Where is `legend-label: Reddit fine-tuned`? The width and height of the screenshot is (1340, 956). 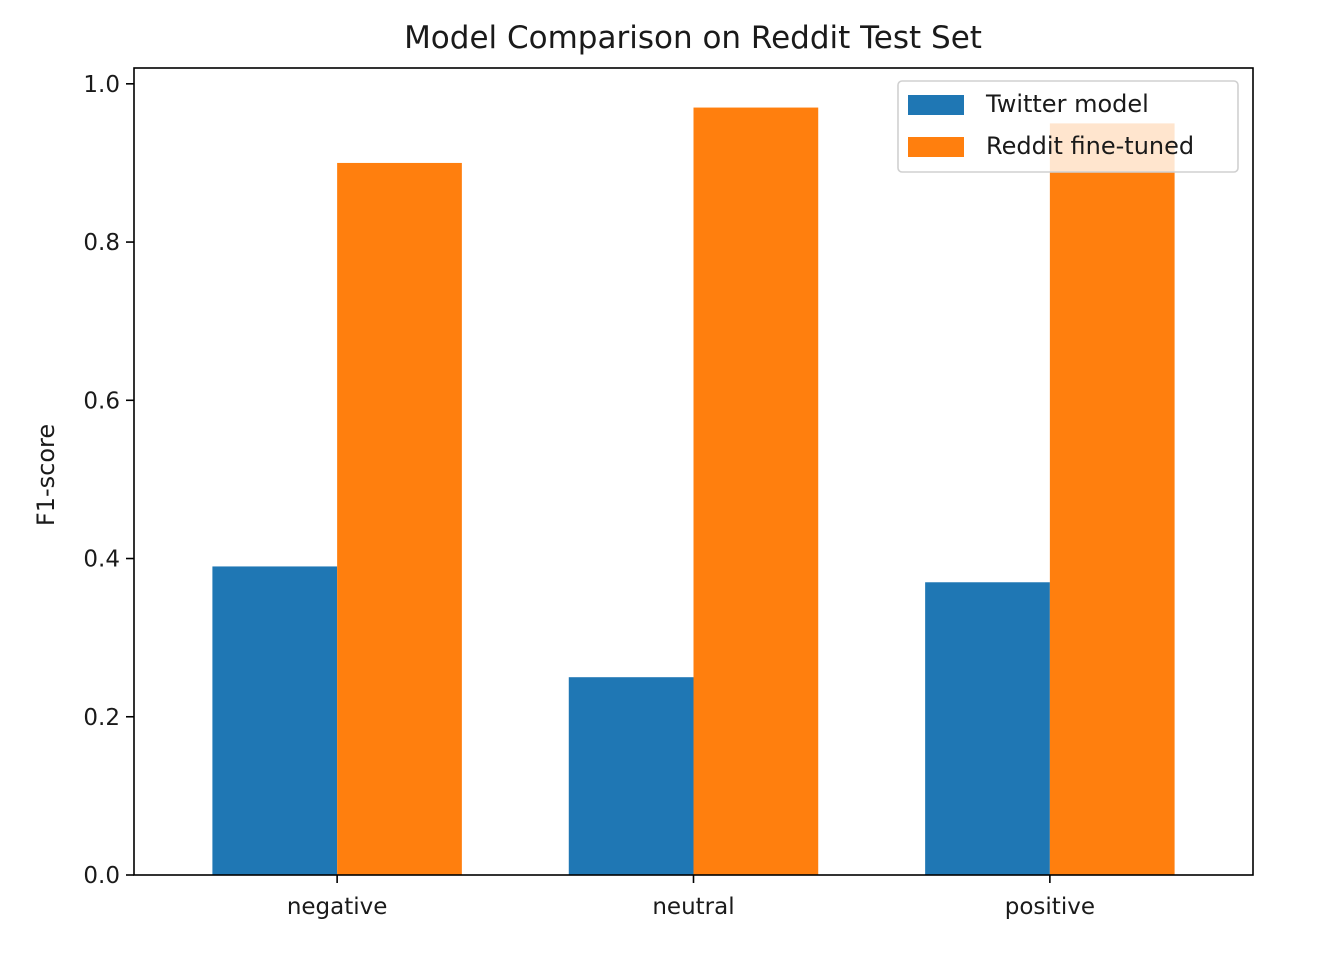 legend-label: Reddit fine-tuned is located at coordinates (1090, 146).